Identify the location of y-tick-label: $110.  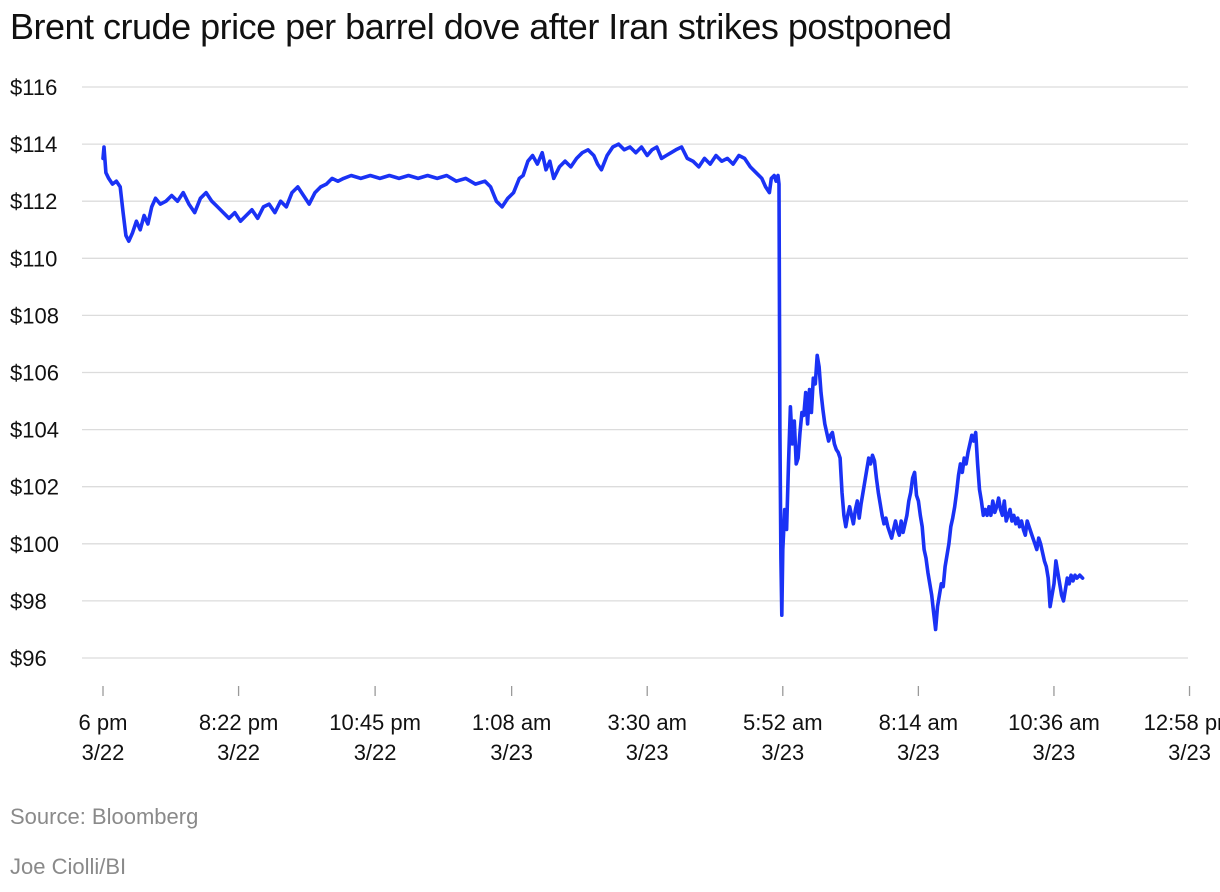
(33, 258).